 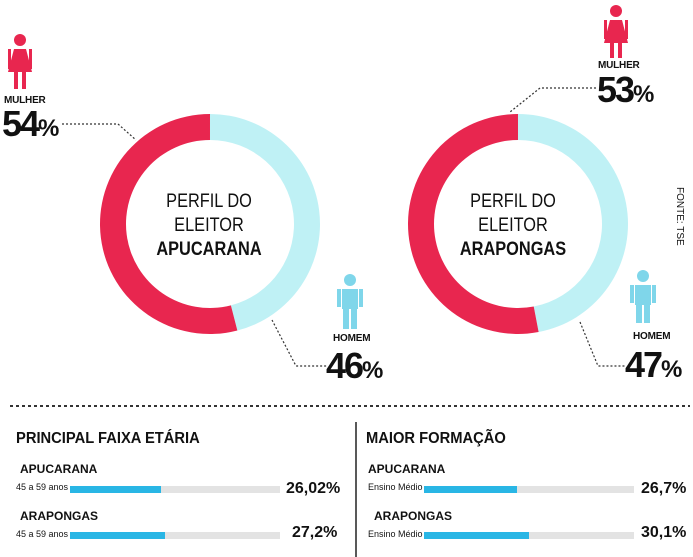 What do you see at coordinates (59, 516) in the screenshot?
I see `city-faixa-arapongas: ARAPONGAS` at bounding box center [59, 516].